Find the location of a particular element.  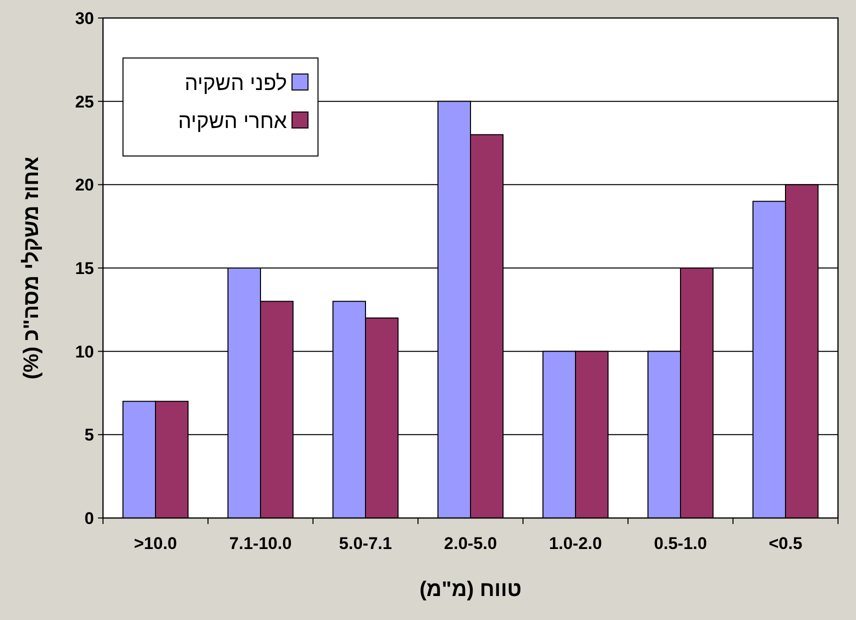

y-tick-label: 20 is located at coordinates (84, 185).